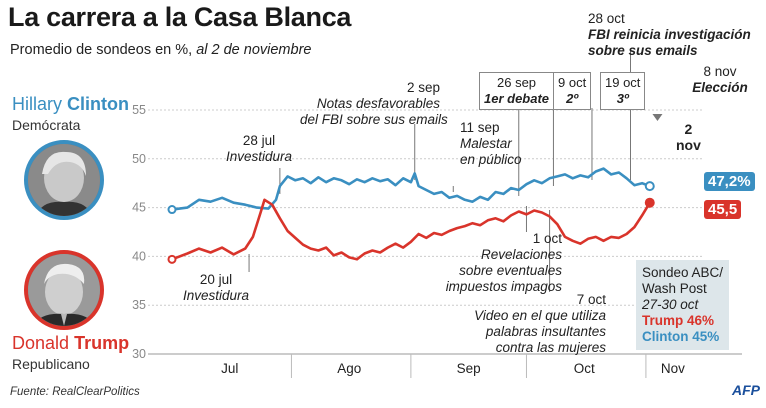 Image resolution: width=766 pixels, height=408 pixels. I want to click on poll-box-trump: Trump 46%, so click(678, 320).